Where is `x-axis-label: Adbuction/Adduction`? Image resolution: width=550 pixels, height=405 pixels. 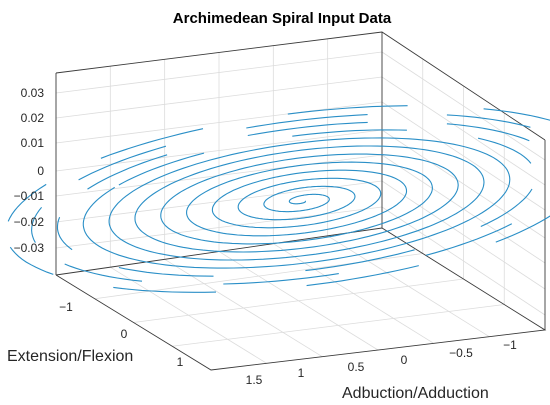
x-axis-label: Adbuction/Adduction is located at coordinates (415, 393).